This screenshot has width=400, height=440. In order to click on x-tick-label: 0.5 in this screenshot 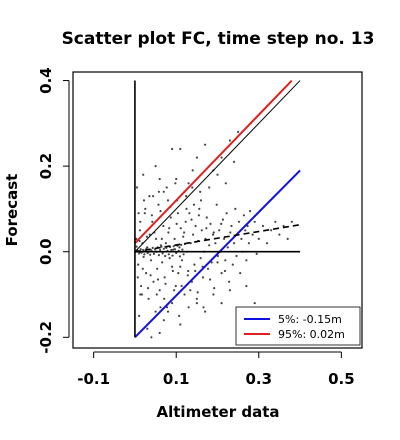, I will do `click(341, 379)`.